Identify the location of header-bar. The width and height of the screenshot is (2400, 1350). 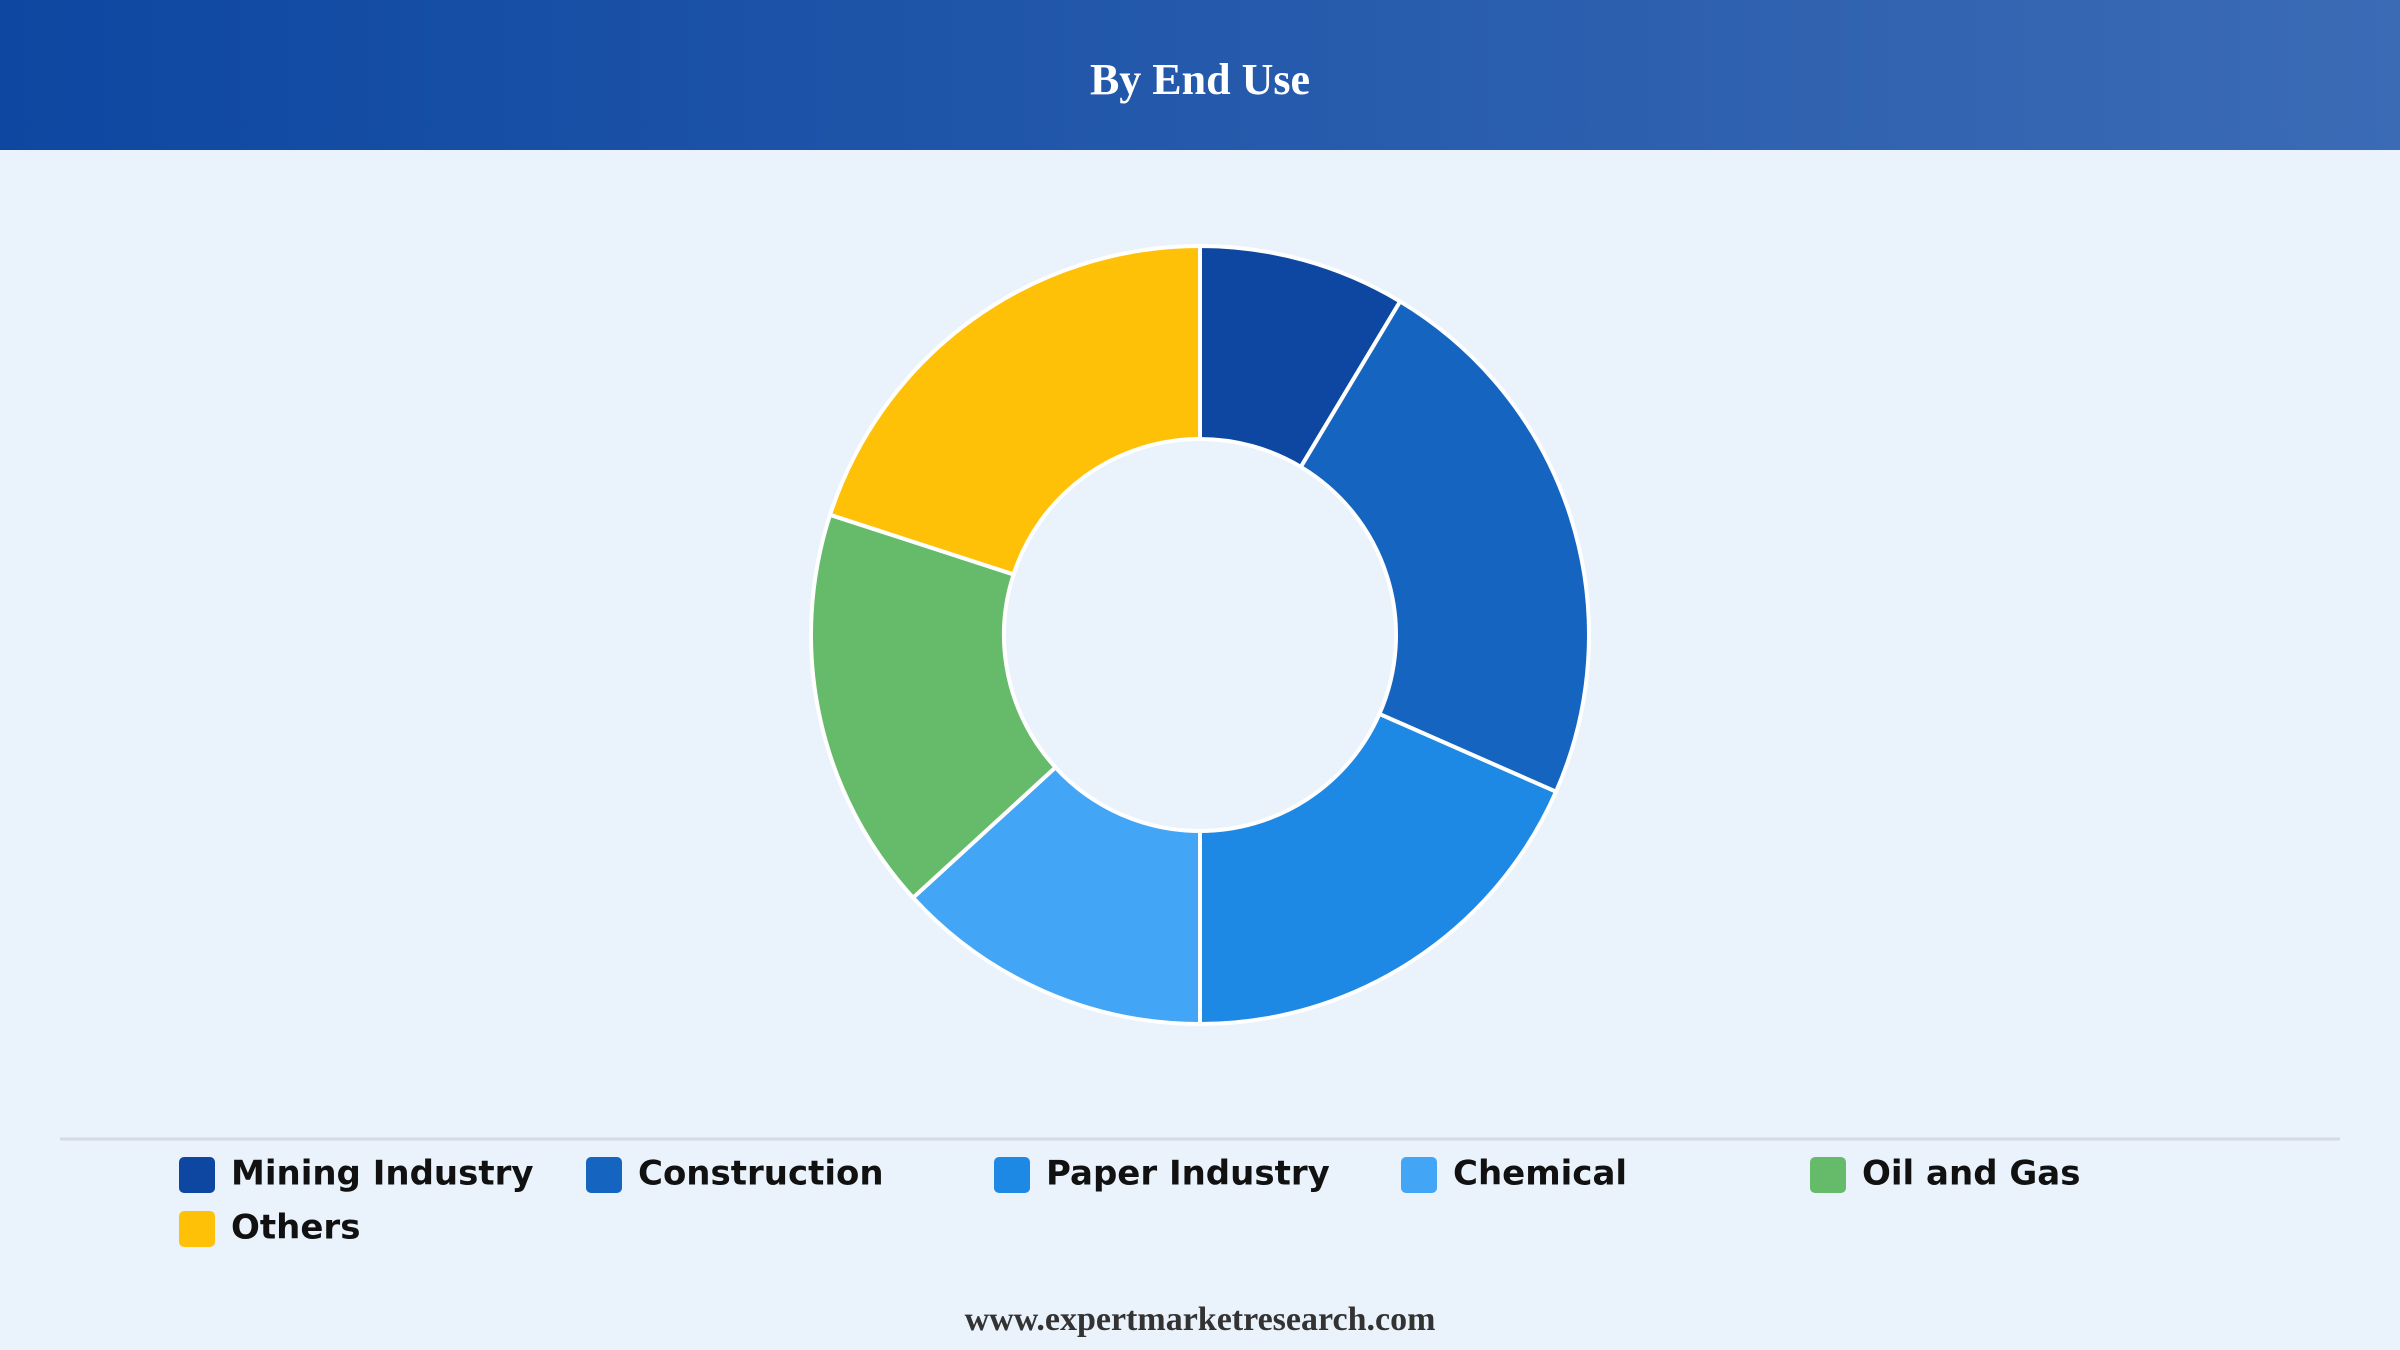
(1200, 75).